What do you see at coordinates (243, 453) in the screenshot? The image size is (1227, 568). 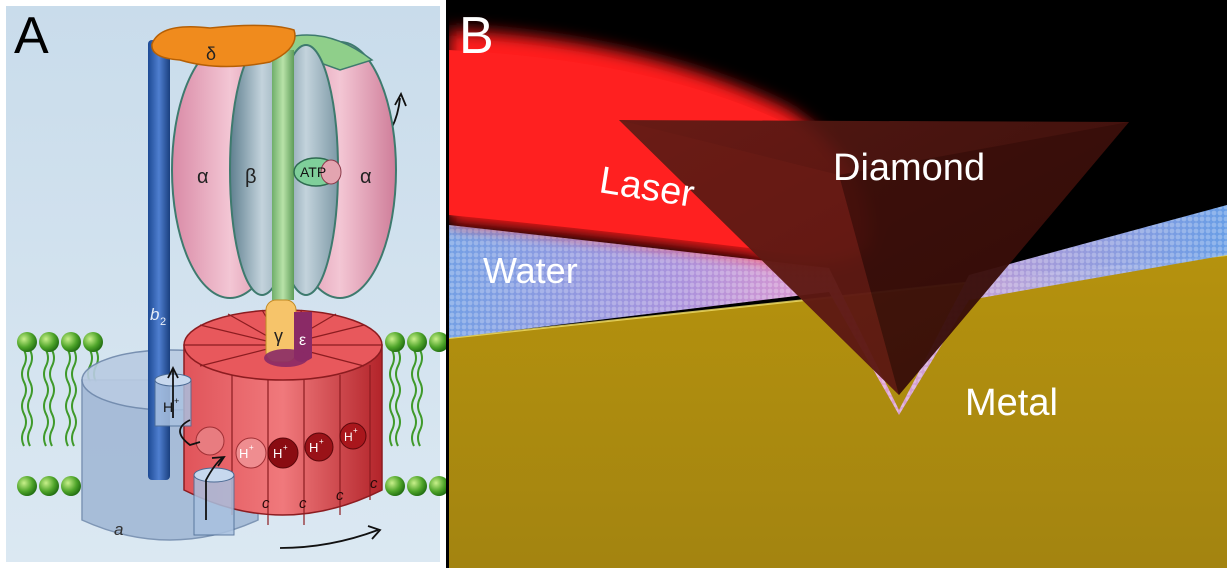 I see `label-h-1: H` at bounding box center [243, 453].